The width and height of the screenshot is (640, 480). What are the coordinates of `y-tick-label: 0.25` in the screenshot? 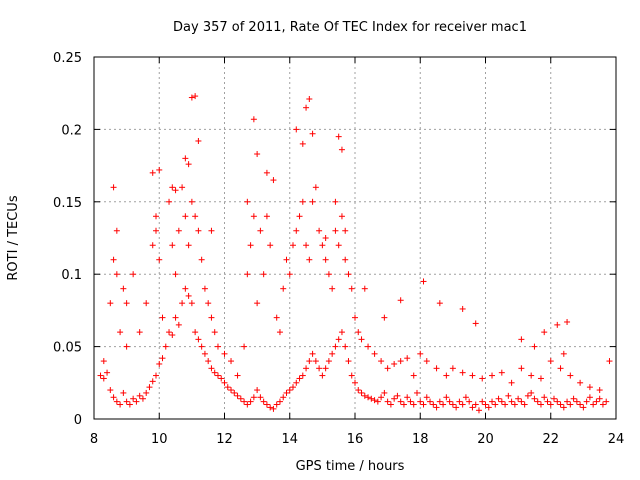 It's located at (67, 58).